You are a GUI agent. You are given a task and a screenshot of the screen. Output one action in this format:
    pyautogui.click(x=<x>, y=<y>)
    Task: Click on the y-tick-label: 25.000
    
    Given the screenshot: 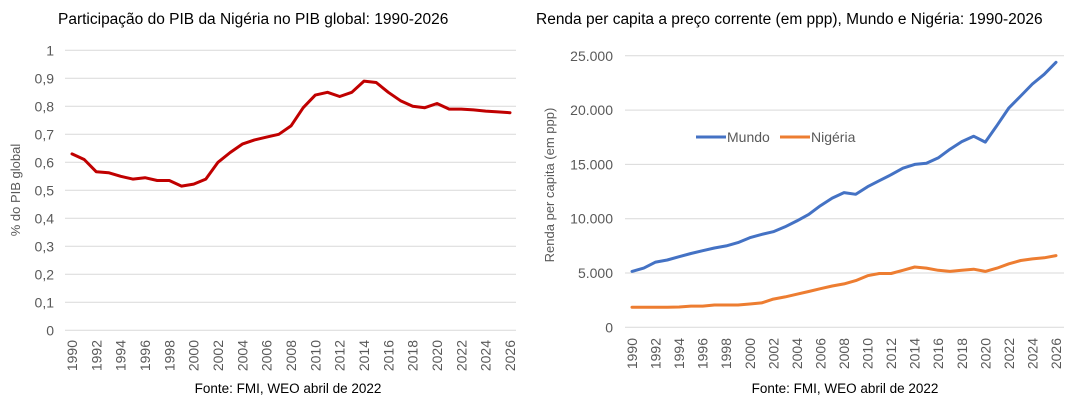 What is the action you would take?
    pyautogui.click(x=591, y=56)
    